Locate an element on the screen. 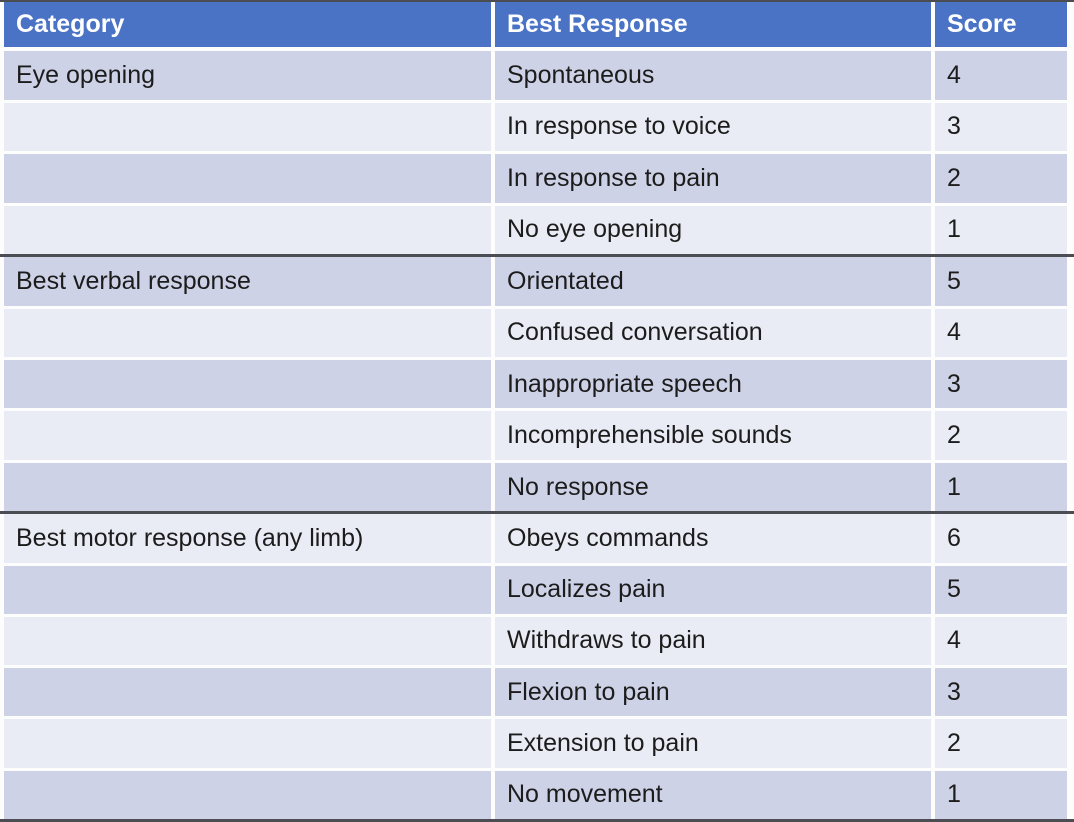 This screenshot has height=822, width=1074. table-row: No movement 1 is located at coordinates (537, 793).